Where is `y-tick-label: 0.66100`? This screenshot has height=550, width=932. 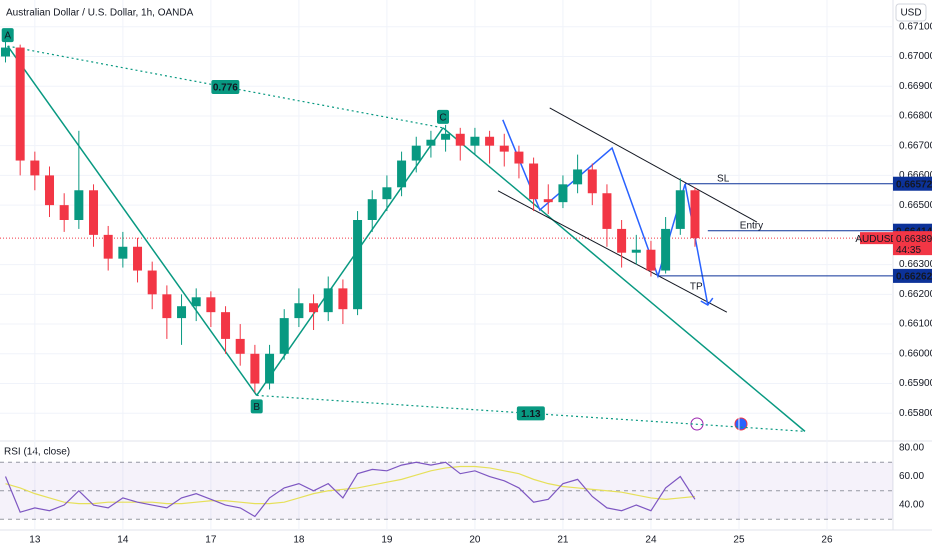 y-tick-label: 0.66100 is located at coordinates (915, 324).